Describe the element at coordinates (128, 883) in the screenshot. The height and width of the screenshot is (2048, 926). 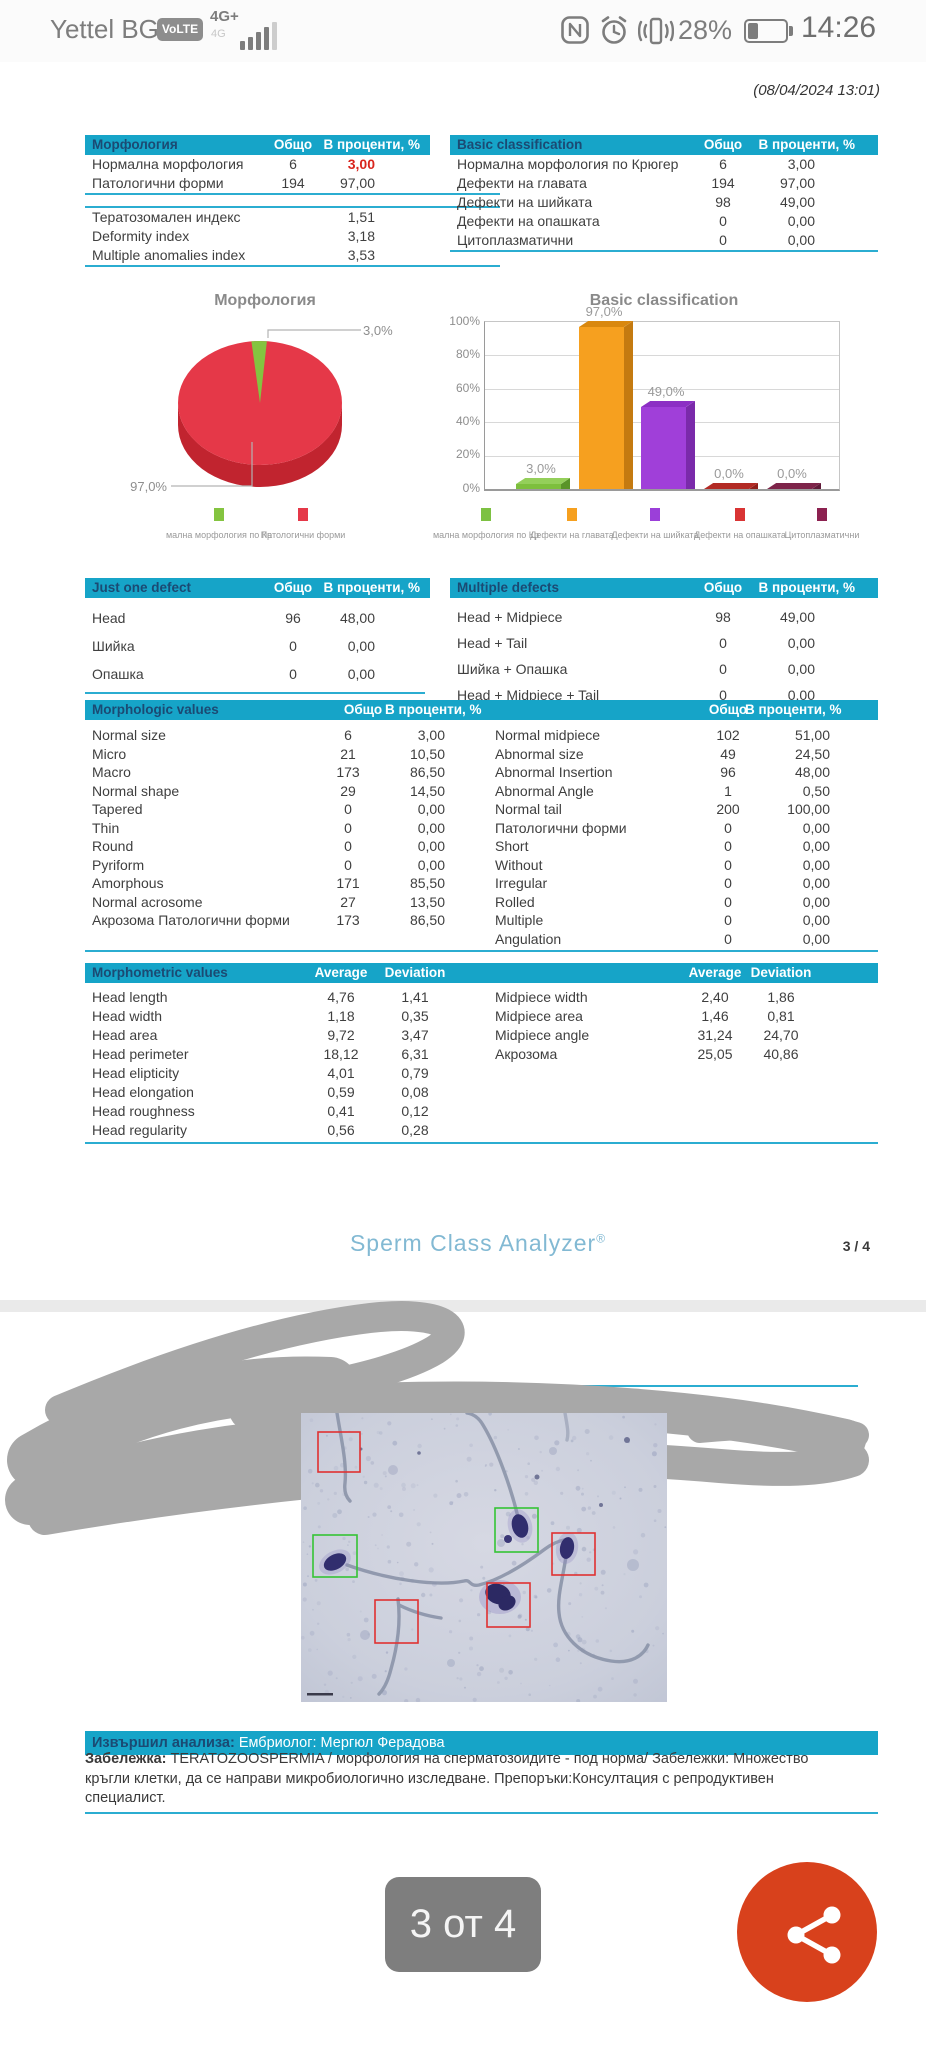
I see `row-label: Amorphous` at that location.